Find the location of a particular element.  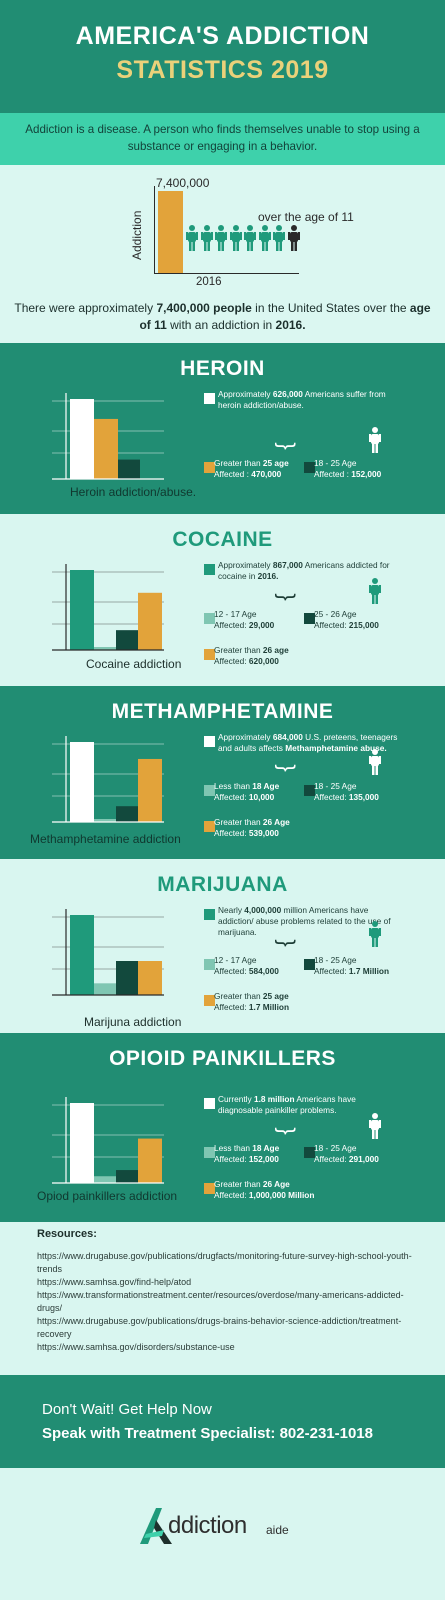

legend-affected: Affected: 29,000 is located at coordinates (244, 625).